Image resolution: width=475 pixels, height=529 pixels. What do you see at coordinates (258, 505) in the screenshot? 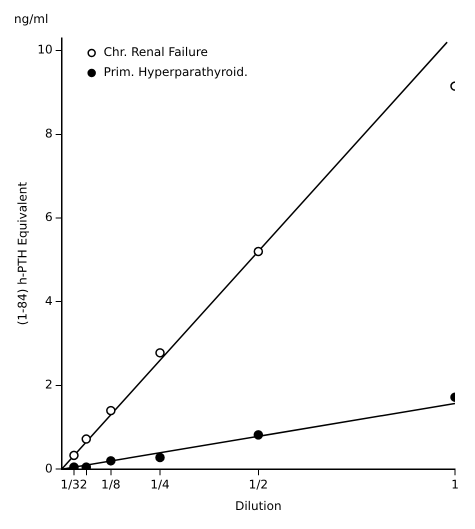
I see `x-axis-title: Dilution` at bounding box center [258, 505].